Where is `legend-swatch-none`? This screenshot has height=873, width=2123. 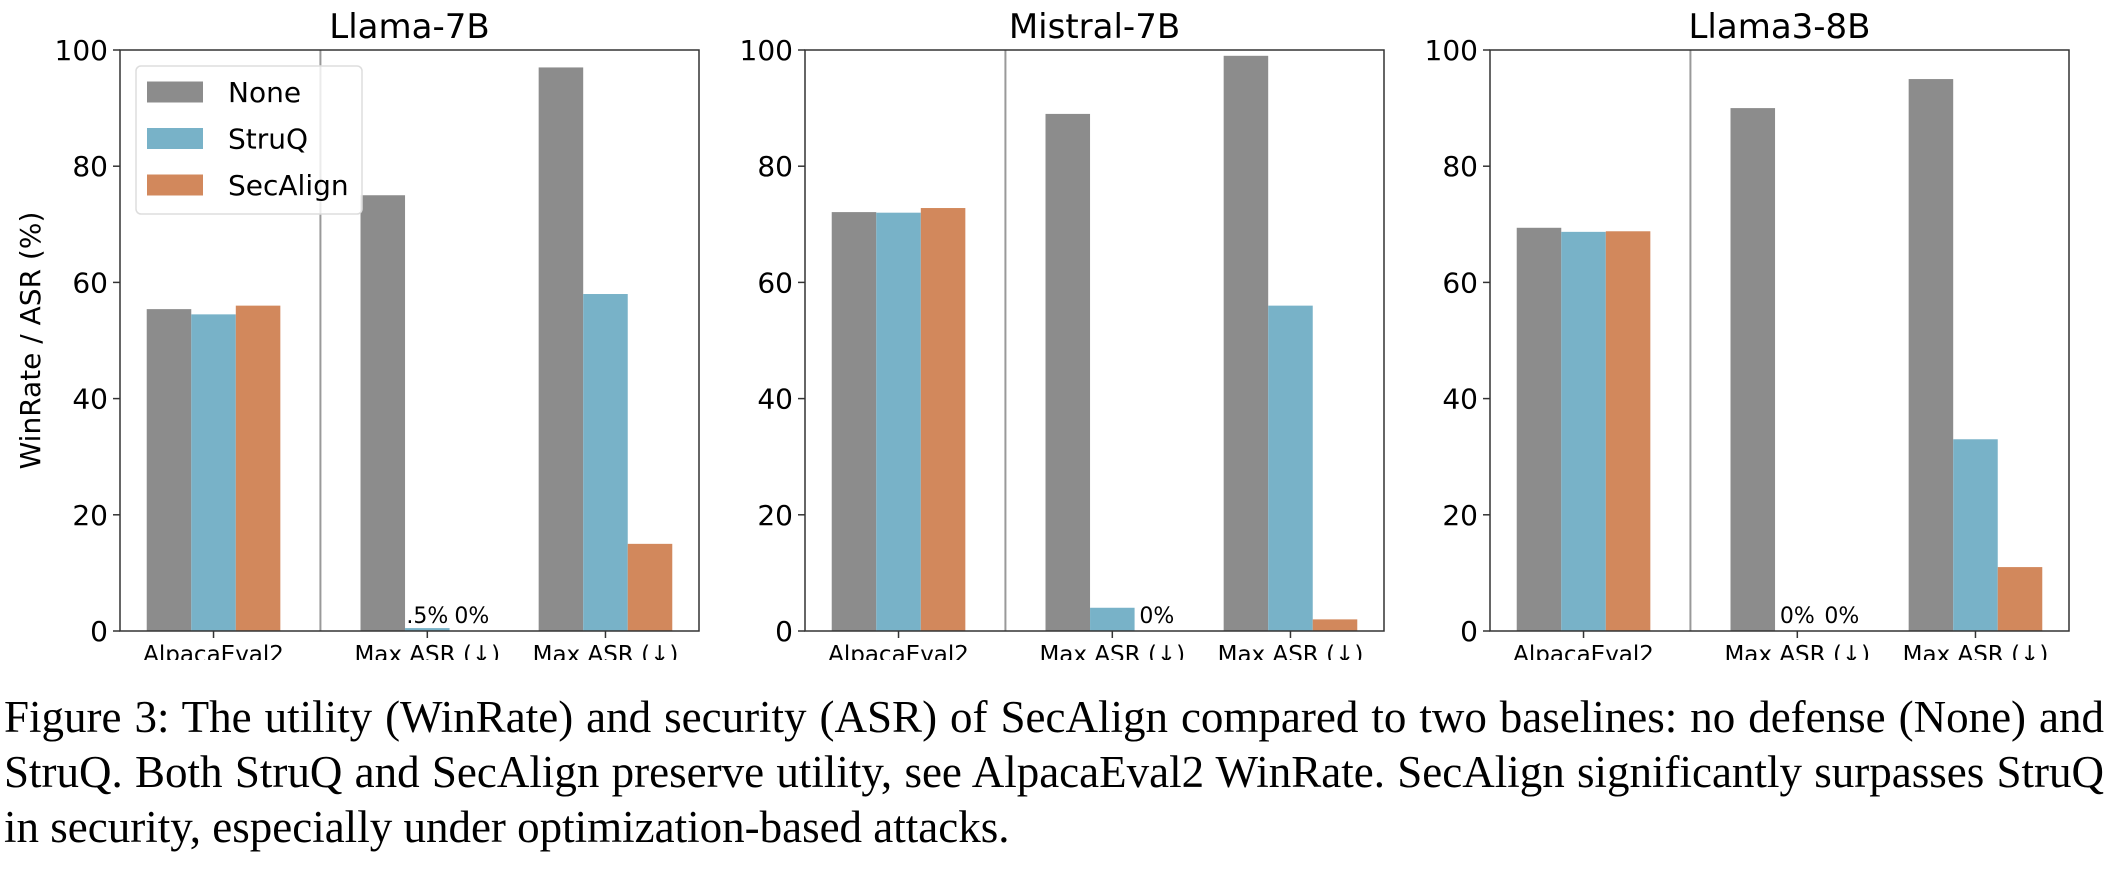
legend-swatch-none is located at coordinates (175, 92).